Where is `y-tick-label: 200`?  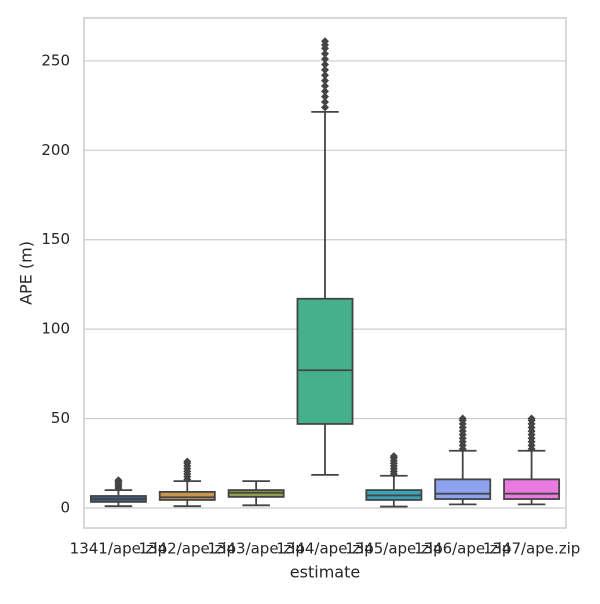 y-tick-label: 200 is located at coordinates (55, 150).